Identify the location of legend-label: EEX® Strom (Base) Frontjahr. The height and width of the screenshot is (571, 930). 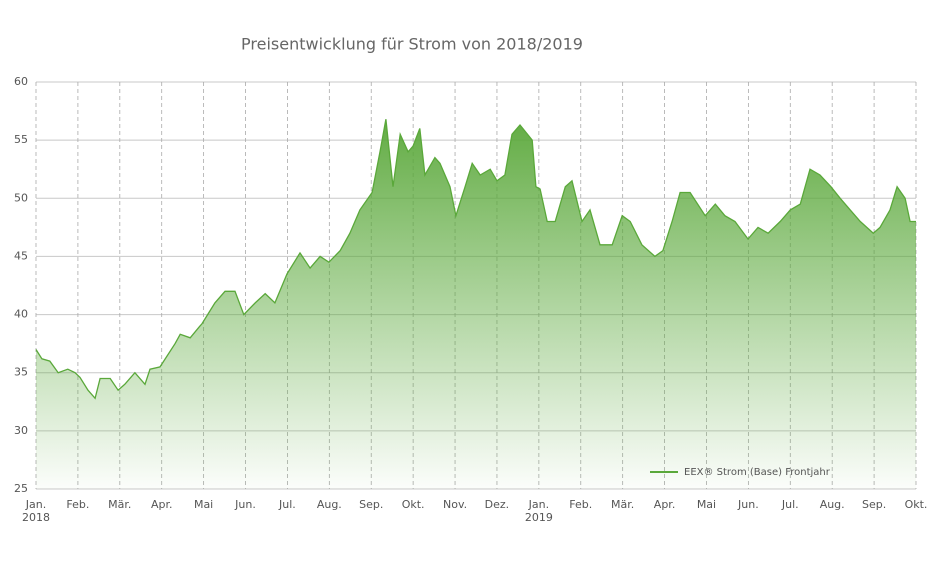
(757, 472).